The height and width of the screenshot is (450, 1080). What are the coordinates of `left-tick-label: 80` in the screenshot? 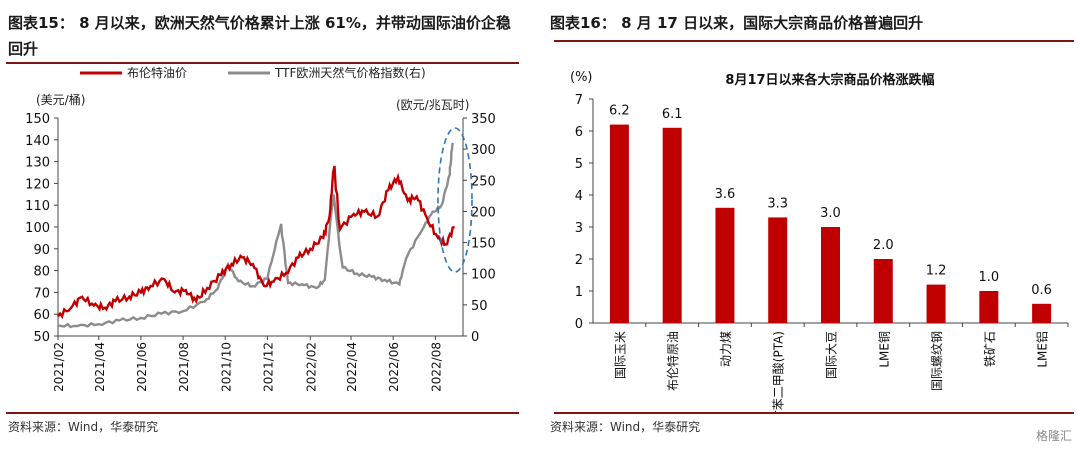 It's located at (41, 272).